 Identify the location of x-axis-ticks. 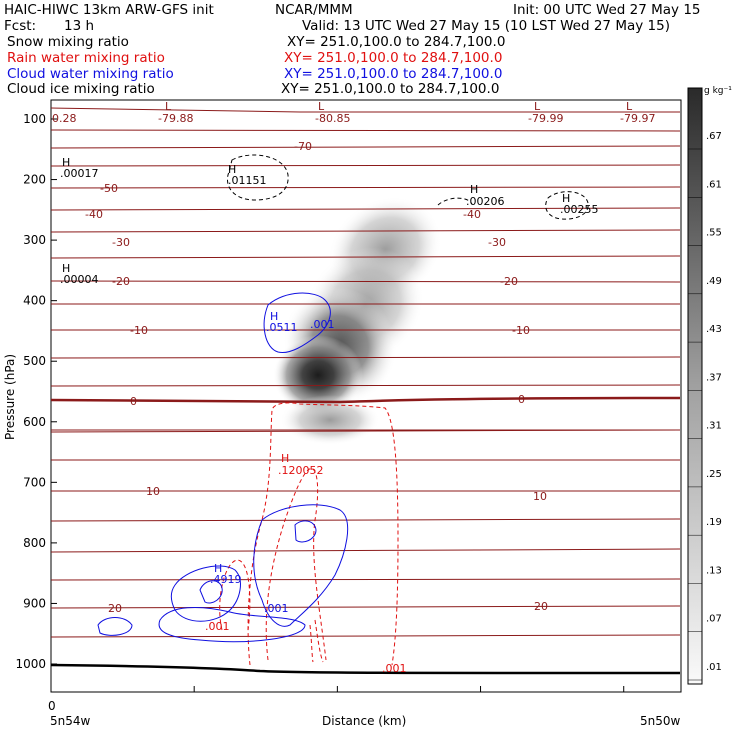
(337, 689).